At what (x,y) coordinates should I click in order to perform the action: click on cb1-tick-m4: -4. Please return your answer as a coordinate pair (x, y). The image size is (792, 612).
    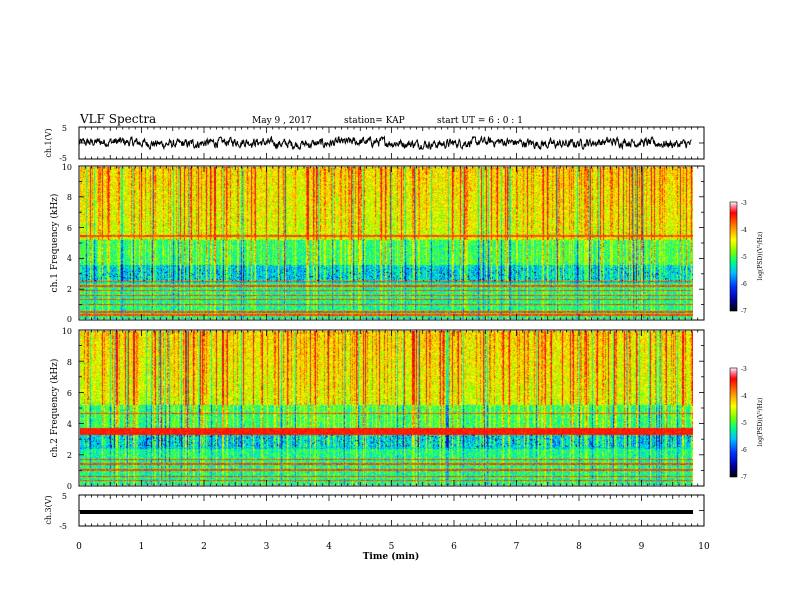
    Looking at the image, I should click on (744, 230).